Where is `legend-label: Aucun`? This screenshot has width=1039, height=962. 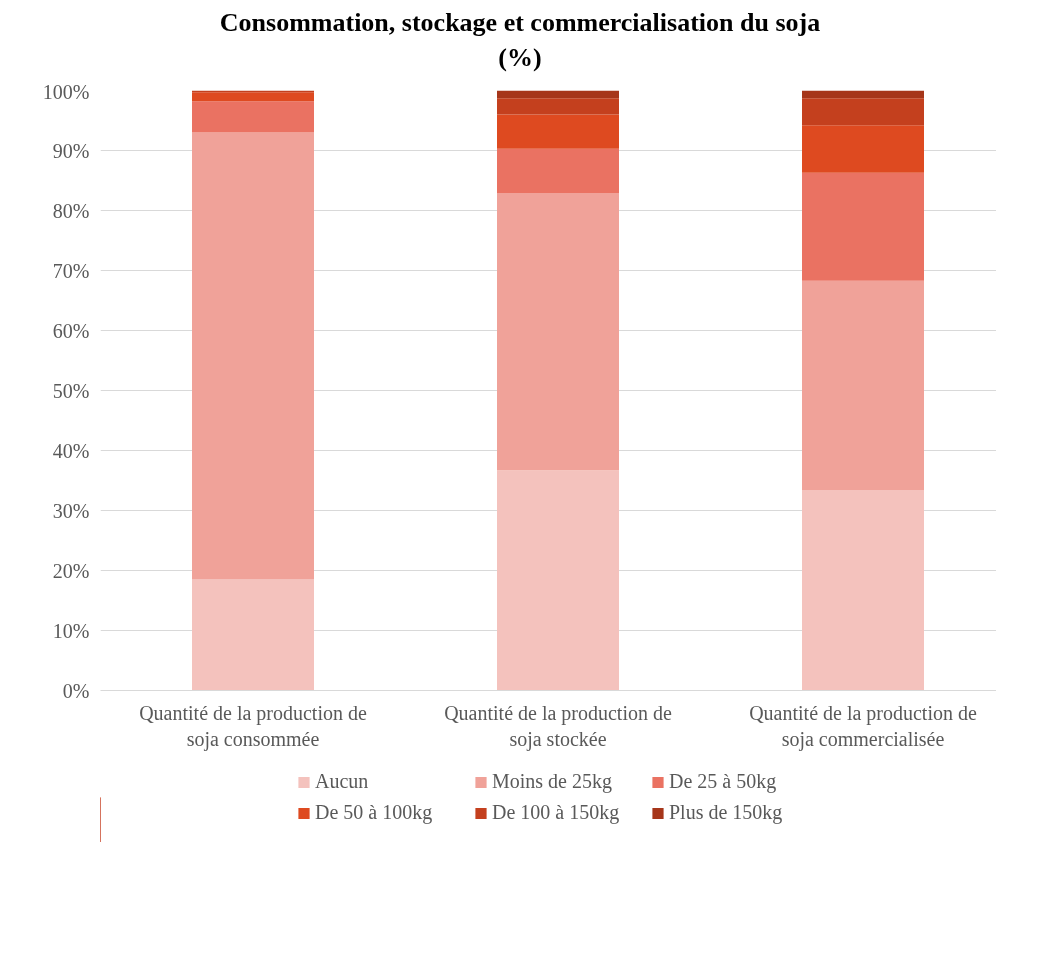 legend-label: Aucun is located at coordinates (342, 782).